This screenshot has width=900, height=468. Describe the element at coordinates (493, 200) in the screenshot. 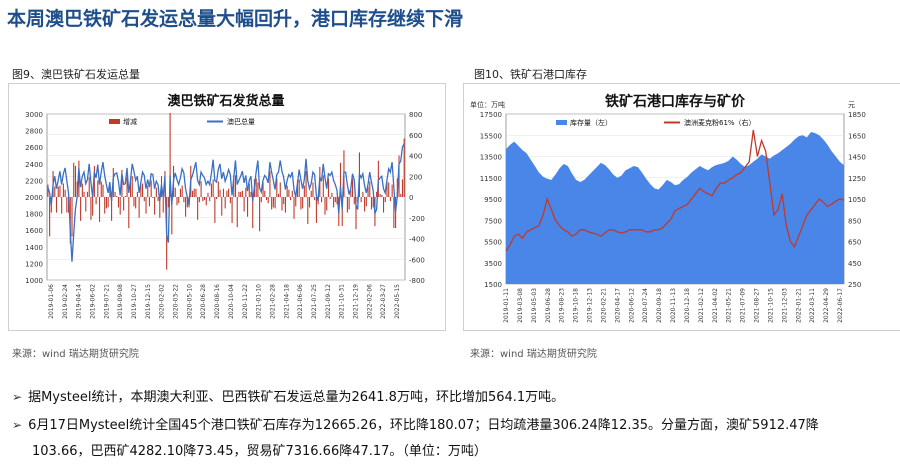

I see `y-left-tick-label: 9500` at that location.